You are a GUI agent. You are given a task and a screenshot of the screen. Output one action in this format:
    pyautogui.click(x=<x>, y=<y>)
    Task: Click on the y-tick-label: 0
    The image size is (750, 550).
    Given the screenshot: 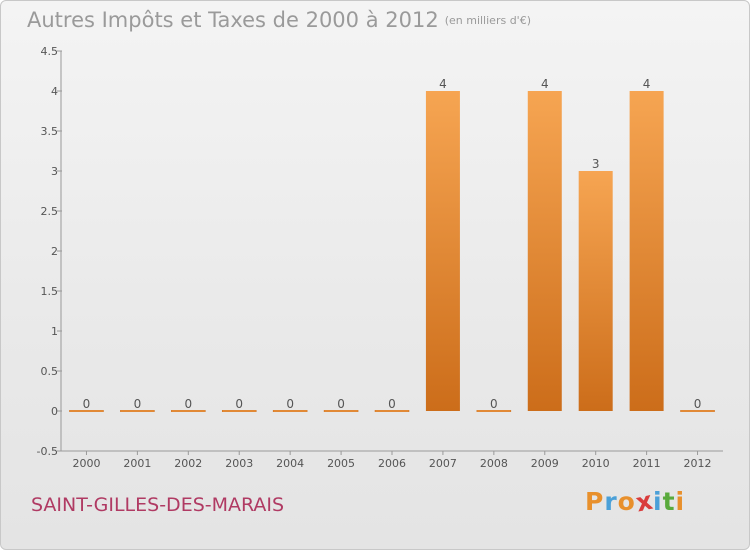 What is the action you would take?
    pyautogui.click(x=54, y=411)
    